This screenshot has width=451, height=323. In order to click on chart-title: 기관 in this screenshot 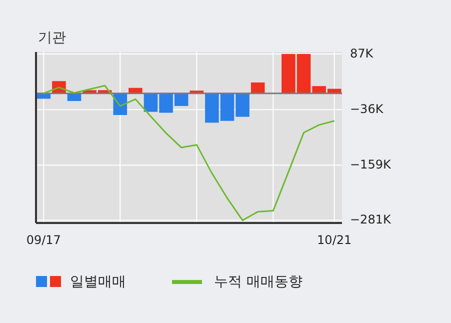, I will do `click(52, 38)`.